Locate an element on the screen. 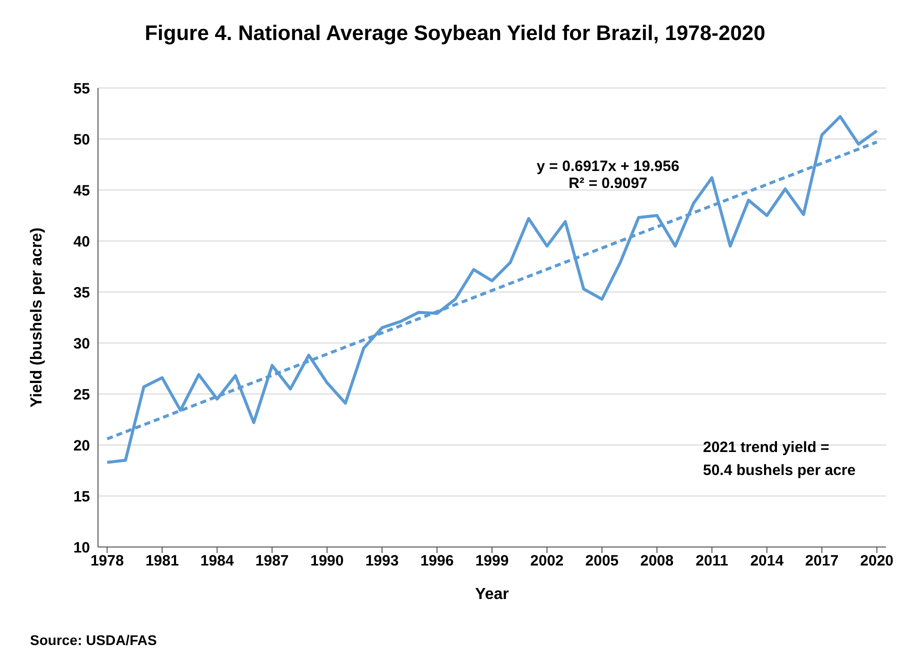 This screenshot has height=665, width=910. x-tick-label: 1984 is located at coordinates (217, 561).